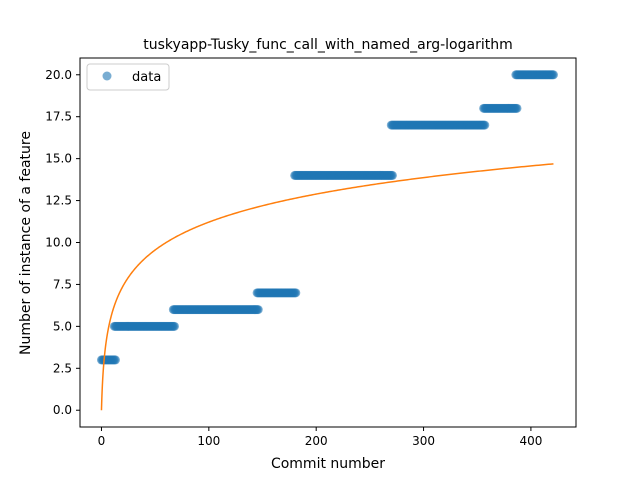 This screenshot has width=640, height=480. I want to click on x-axis-label: Commit number, so click(328, 464).